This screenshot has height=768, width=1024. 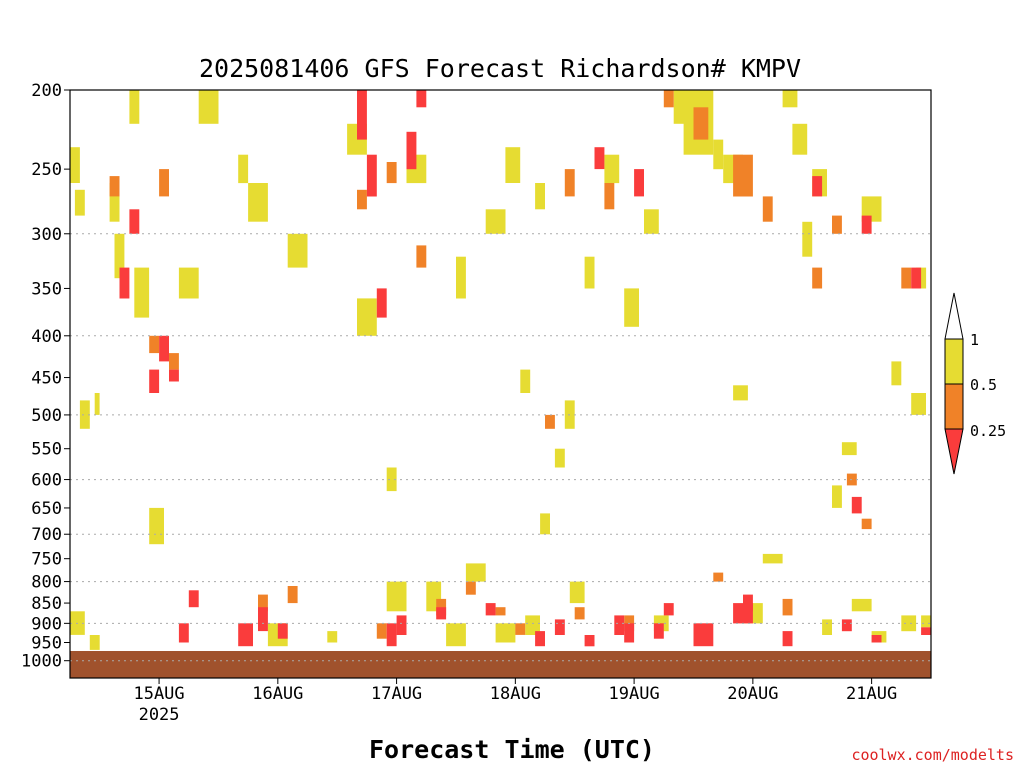 I want to click on y-tick-label: 850, so click(x=46, y=604).